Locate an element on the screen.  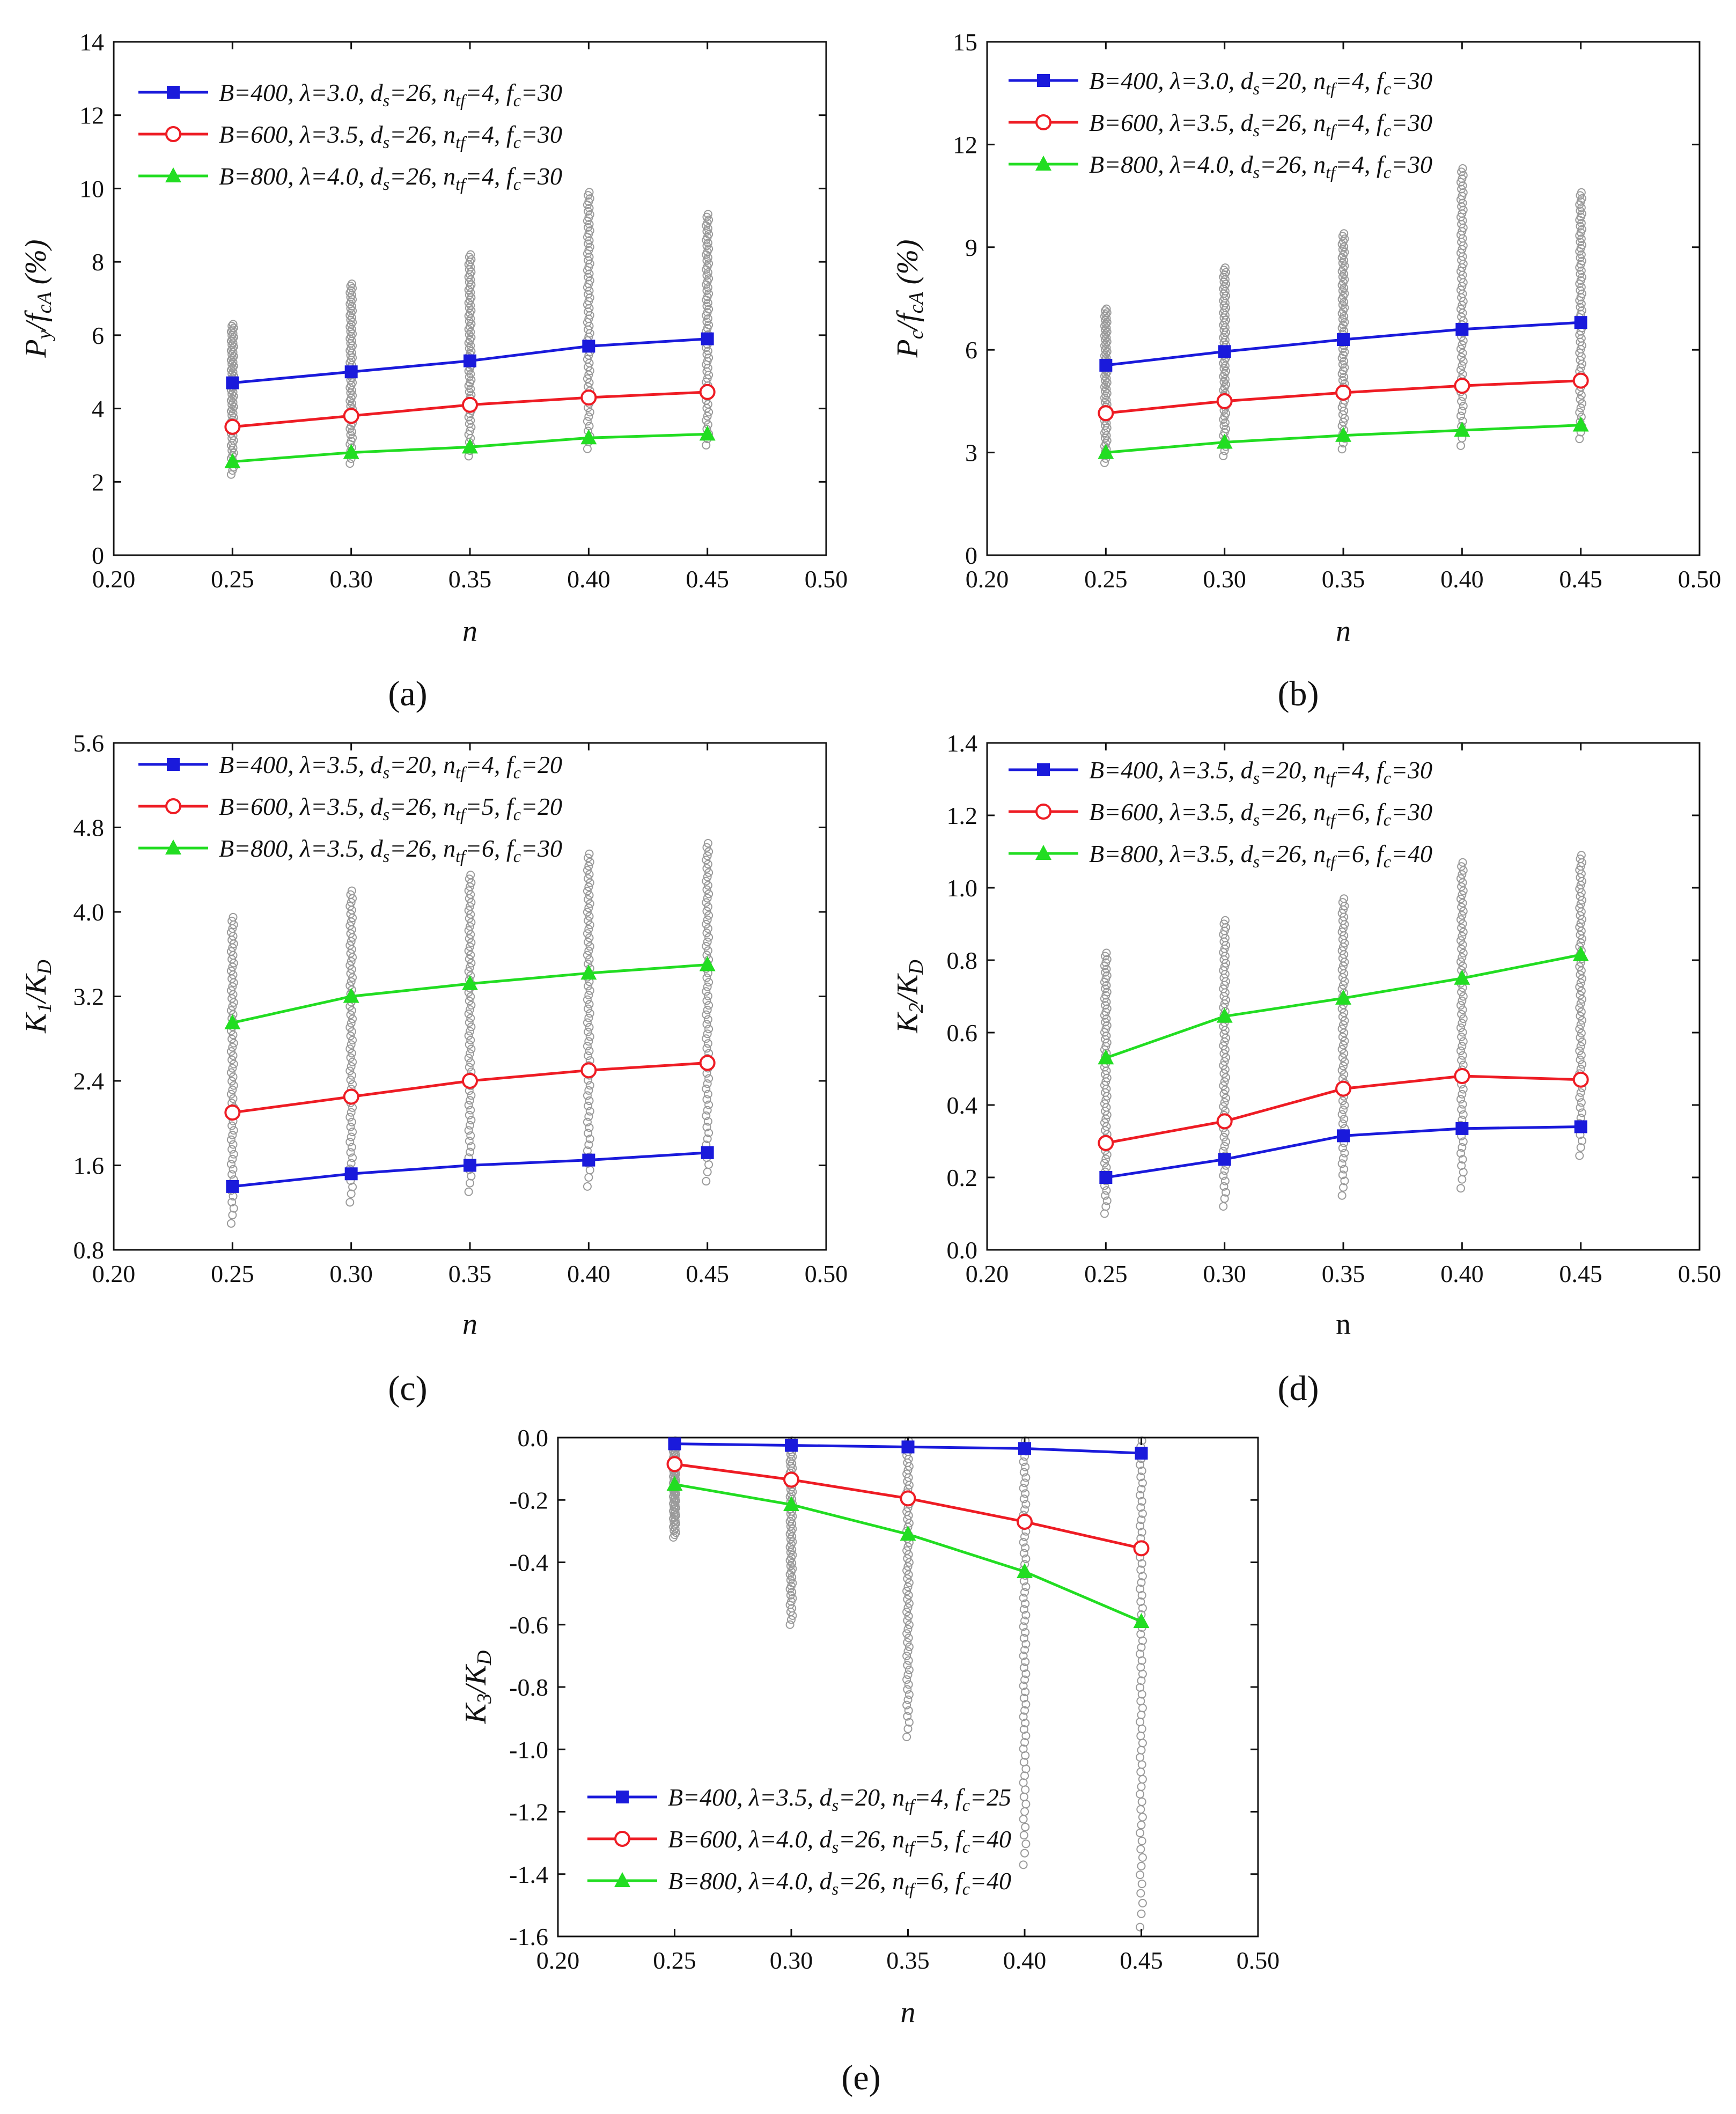
y-tick-label: 2.4 is located at coordinates (89, 1081).